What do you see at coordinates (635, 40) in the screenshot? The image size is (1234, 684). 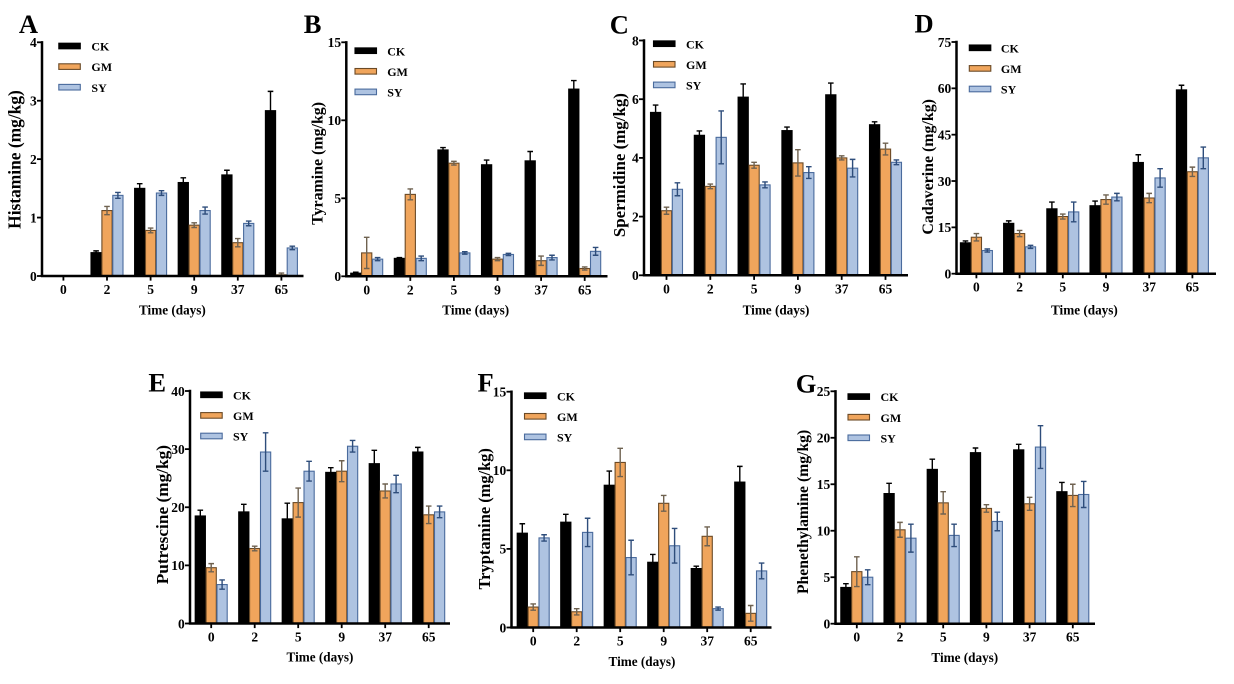 I see `svg-text: 8` at bounding box center [635, 40].